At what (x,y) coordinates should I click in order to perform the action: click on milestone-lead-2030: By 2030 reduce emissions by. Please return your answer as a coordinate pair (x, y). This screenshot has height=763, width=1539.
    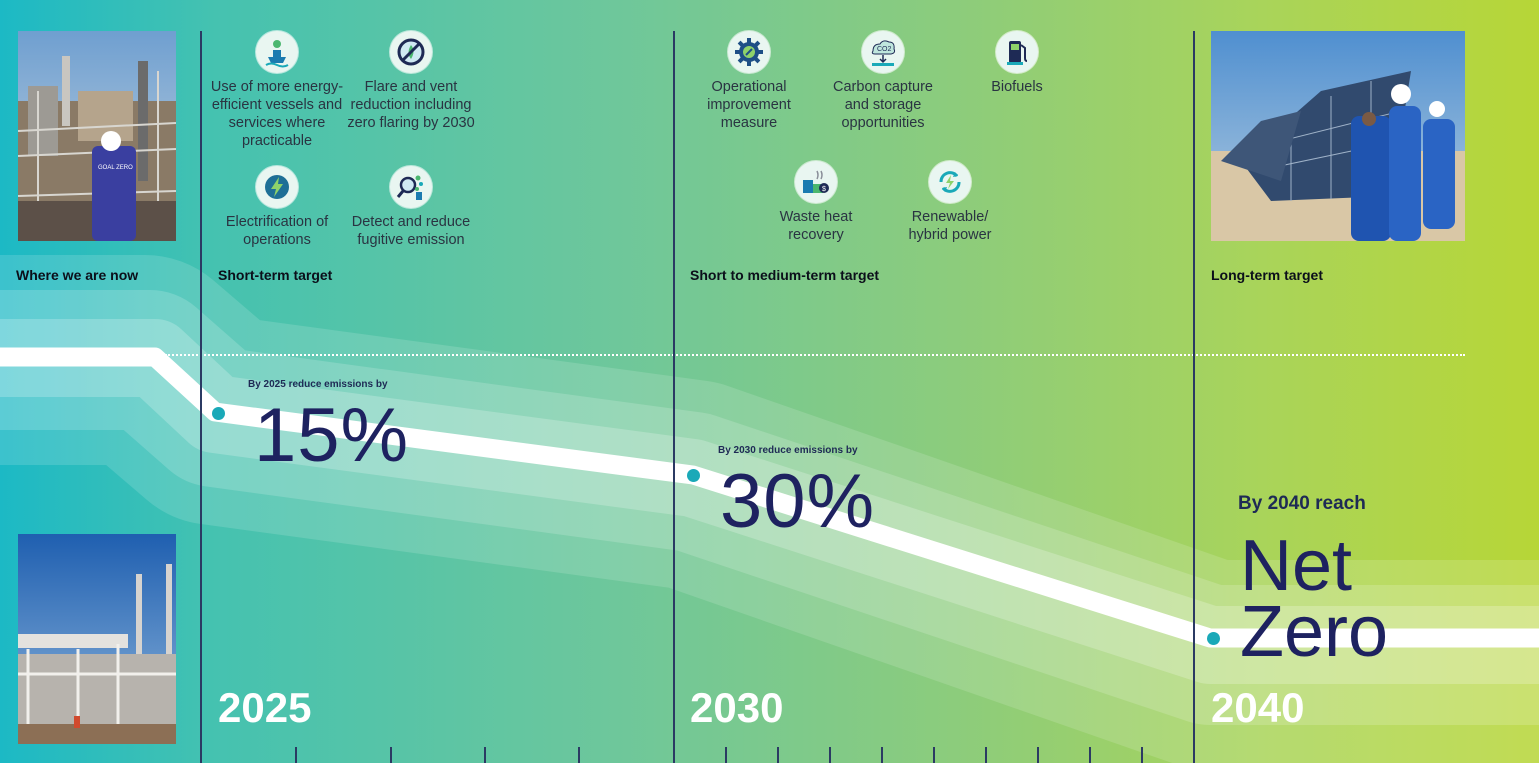
    Looking at the image, I should click on (788, 450).